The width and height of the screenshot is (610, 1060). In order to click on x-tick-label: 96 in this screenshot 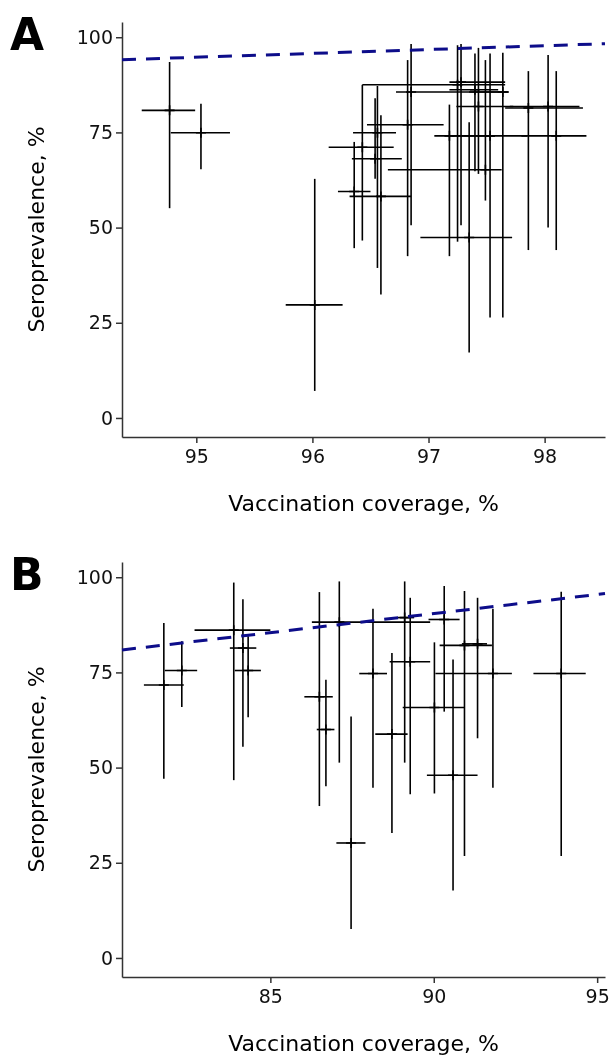, I will do `click(313, 456)`.